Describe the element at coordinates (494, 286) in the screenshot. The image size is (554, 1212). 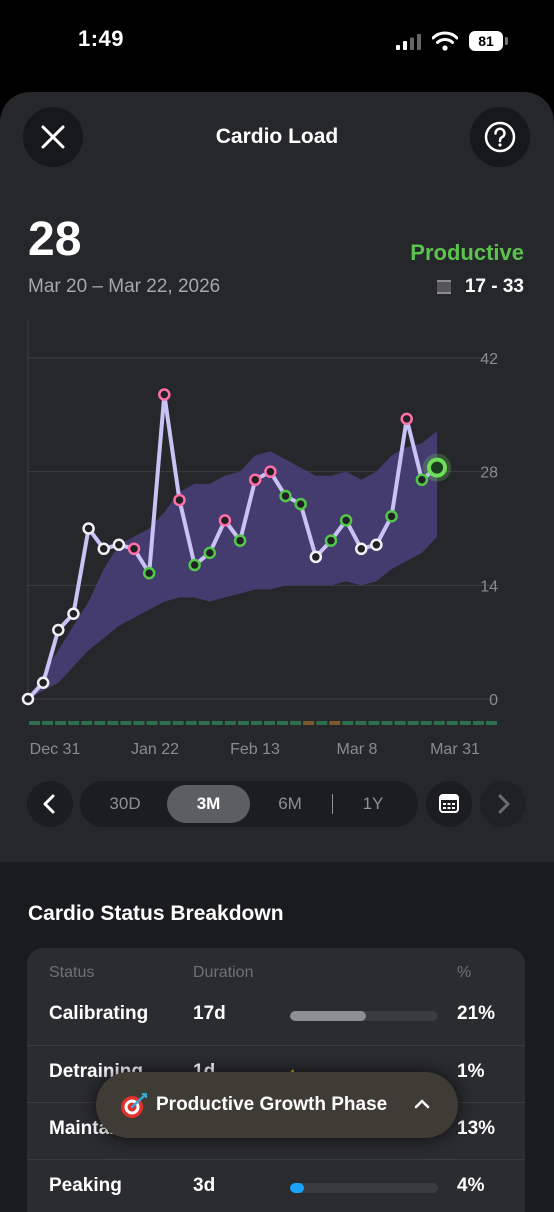
I see `optimal-range-value: 17 - 33` at that location.